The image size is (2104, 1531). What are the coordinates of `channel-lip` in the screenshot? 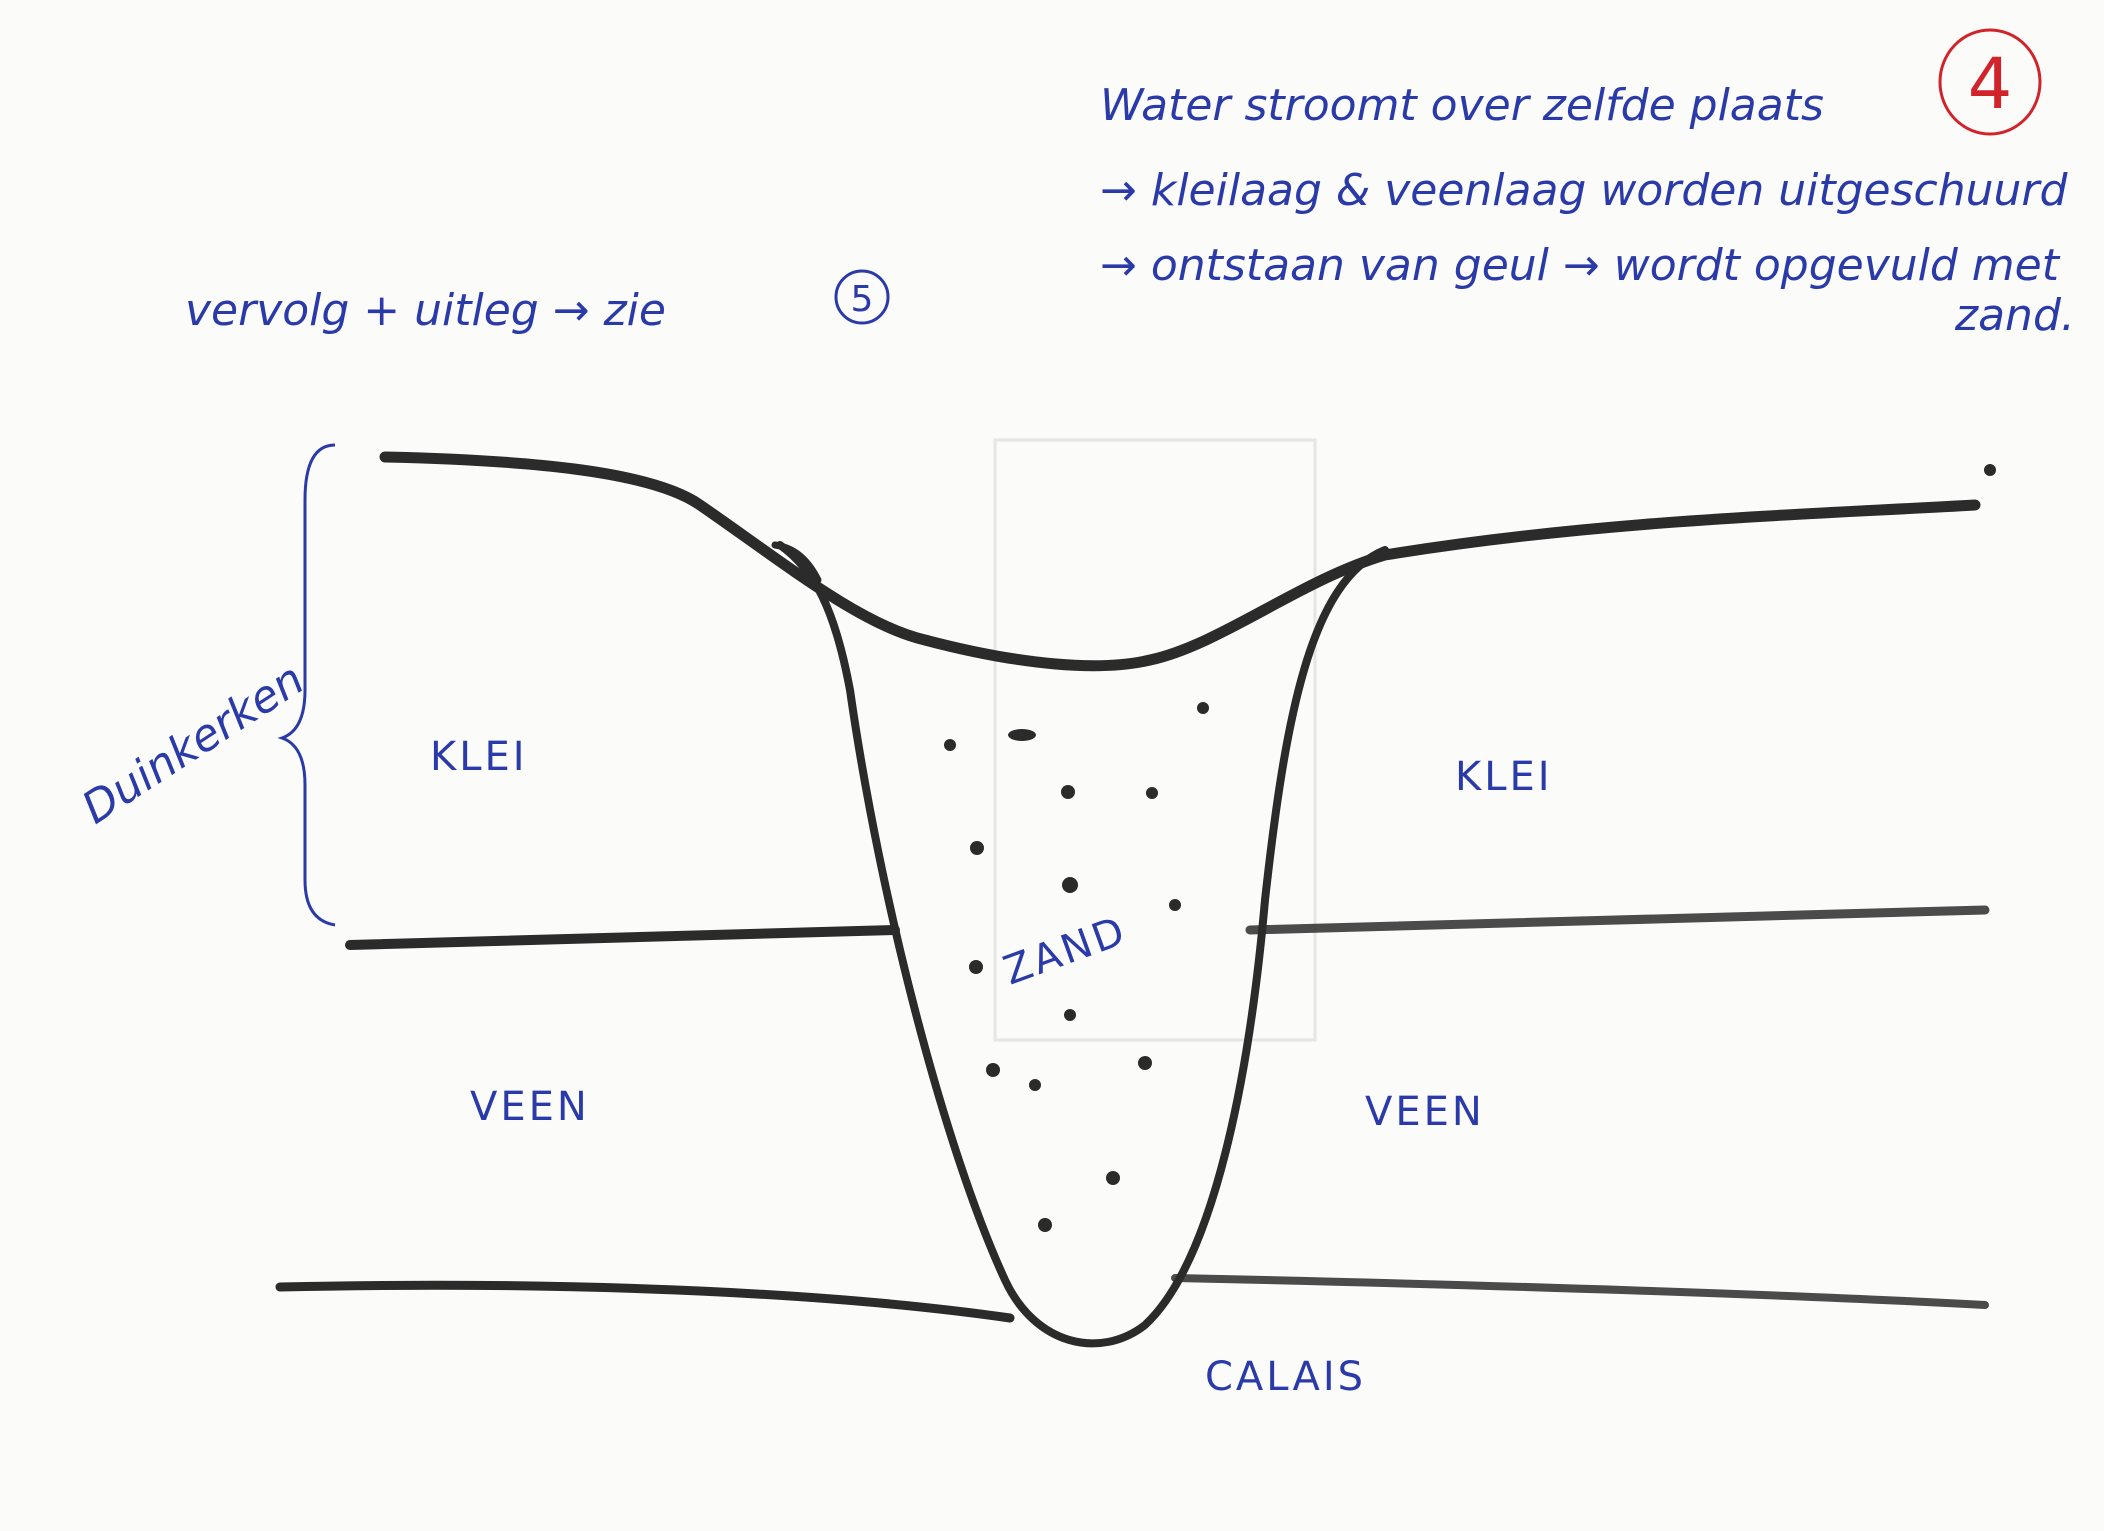 It's located at (796, 562).